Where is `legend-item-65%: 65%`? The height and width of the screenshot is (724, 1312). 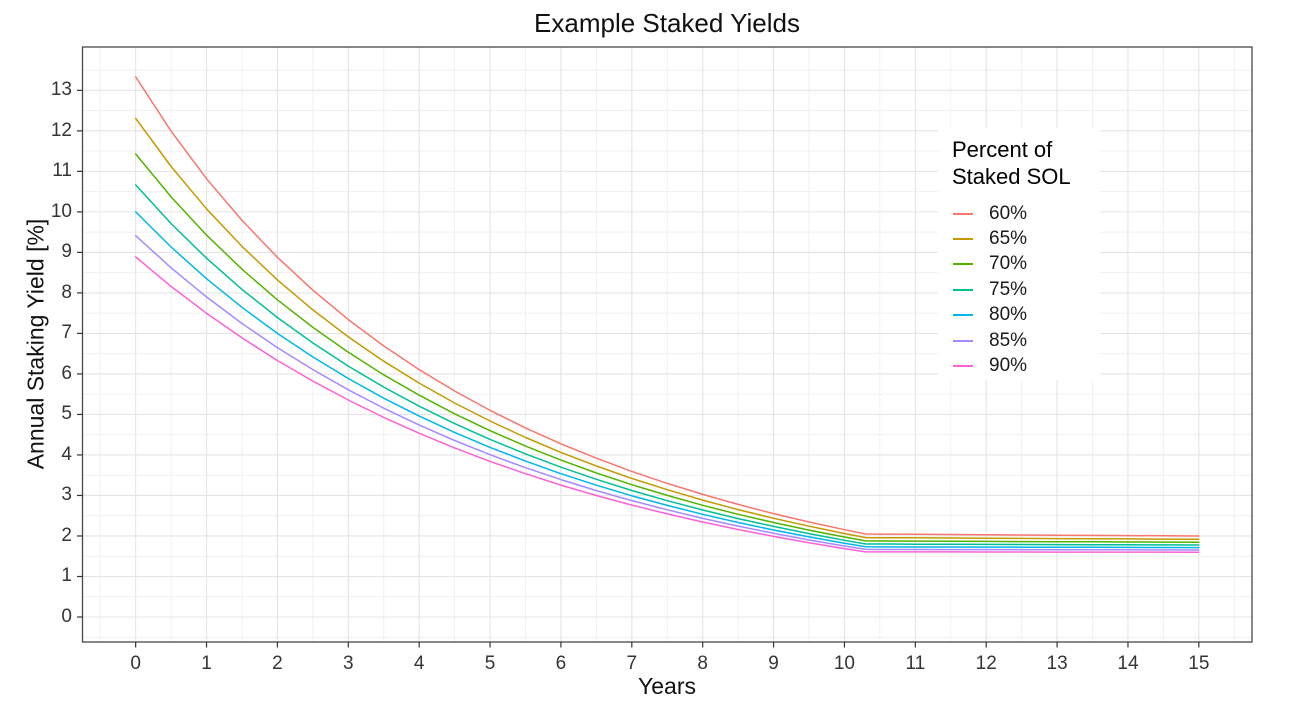
legend-item-65%: 65% is located at coordinates (1019, 238).